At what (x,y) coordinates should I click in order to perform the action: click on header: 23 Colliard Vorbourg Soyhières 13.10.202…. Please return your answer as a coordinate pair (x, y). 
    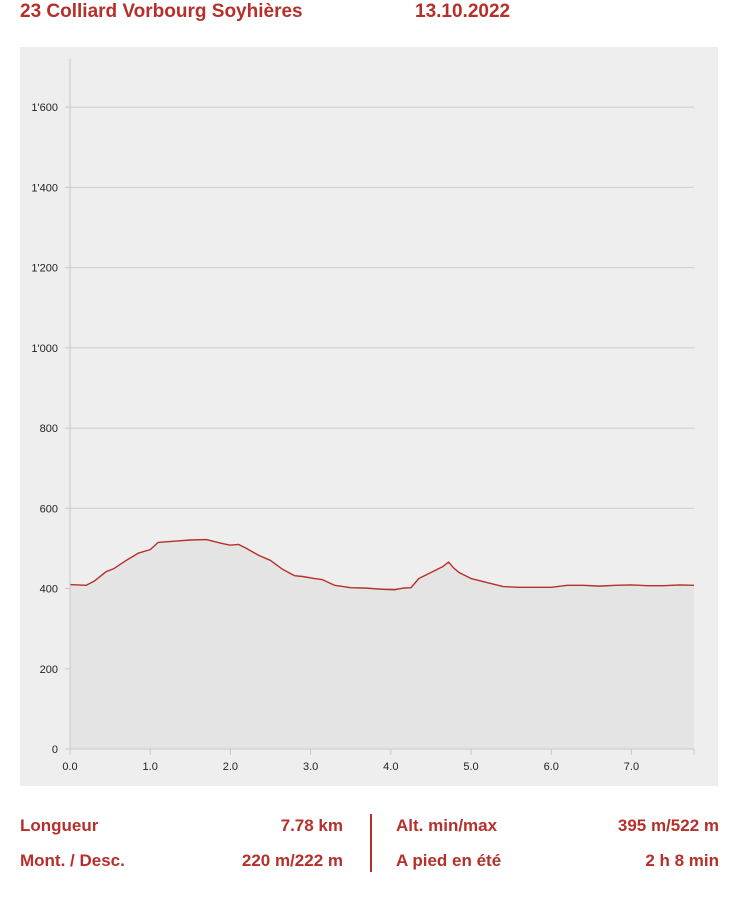
    Looking at the image, I should click on (373, 13).